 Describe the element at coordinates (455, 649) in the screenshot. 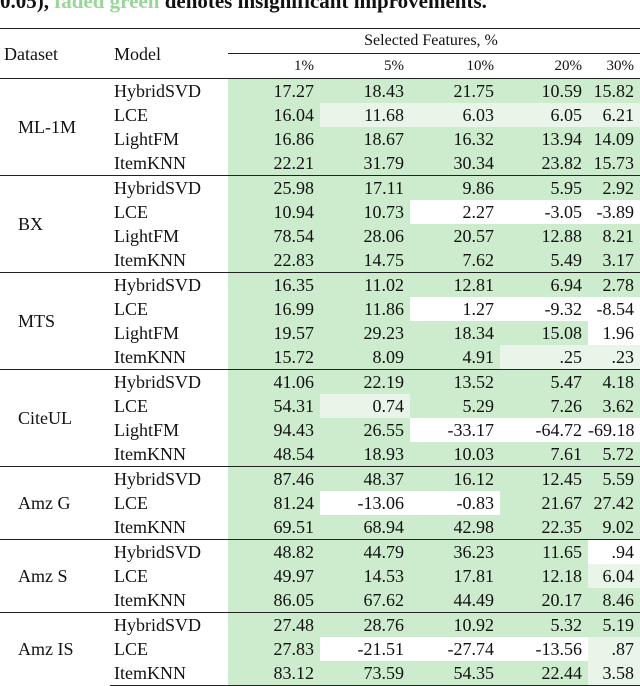

I see `value-cell: -27.74` at that location.